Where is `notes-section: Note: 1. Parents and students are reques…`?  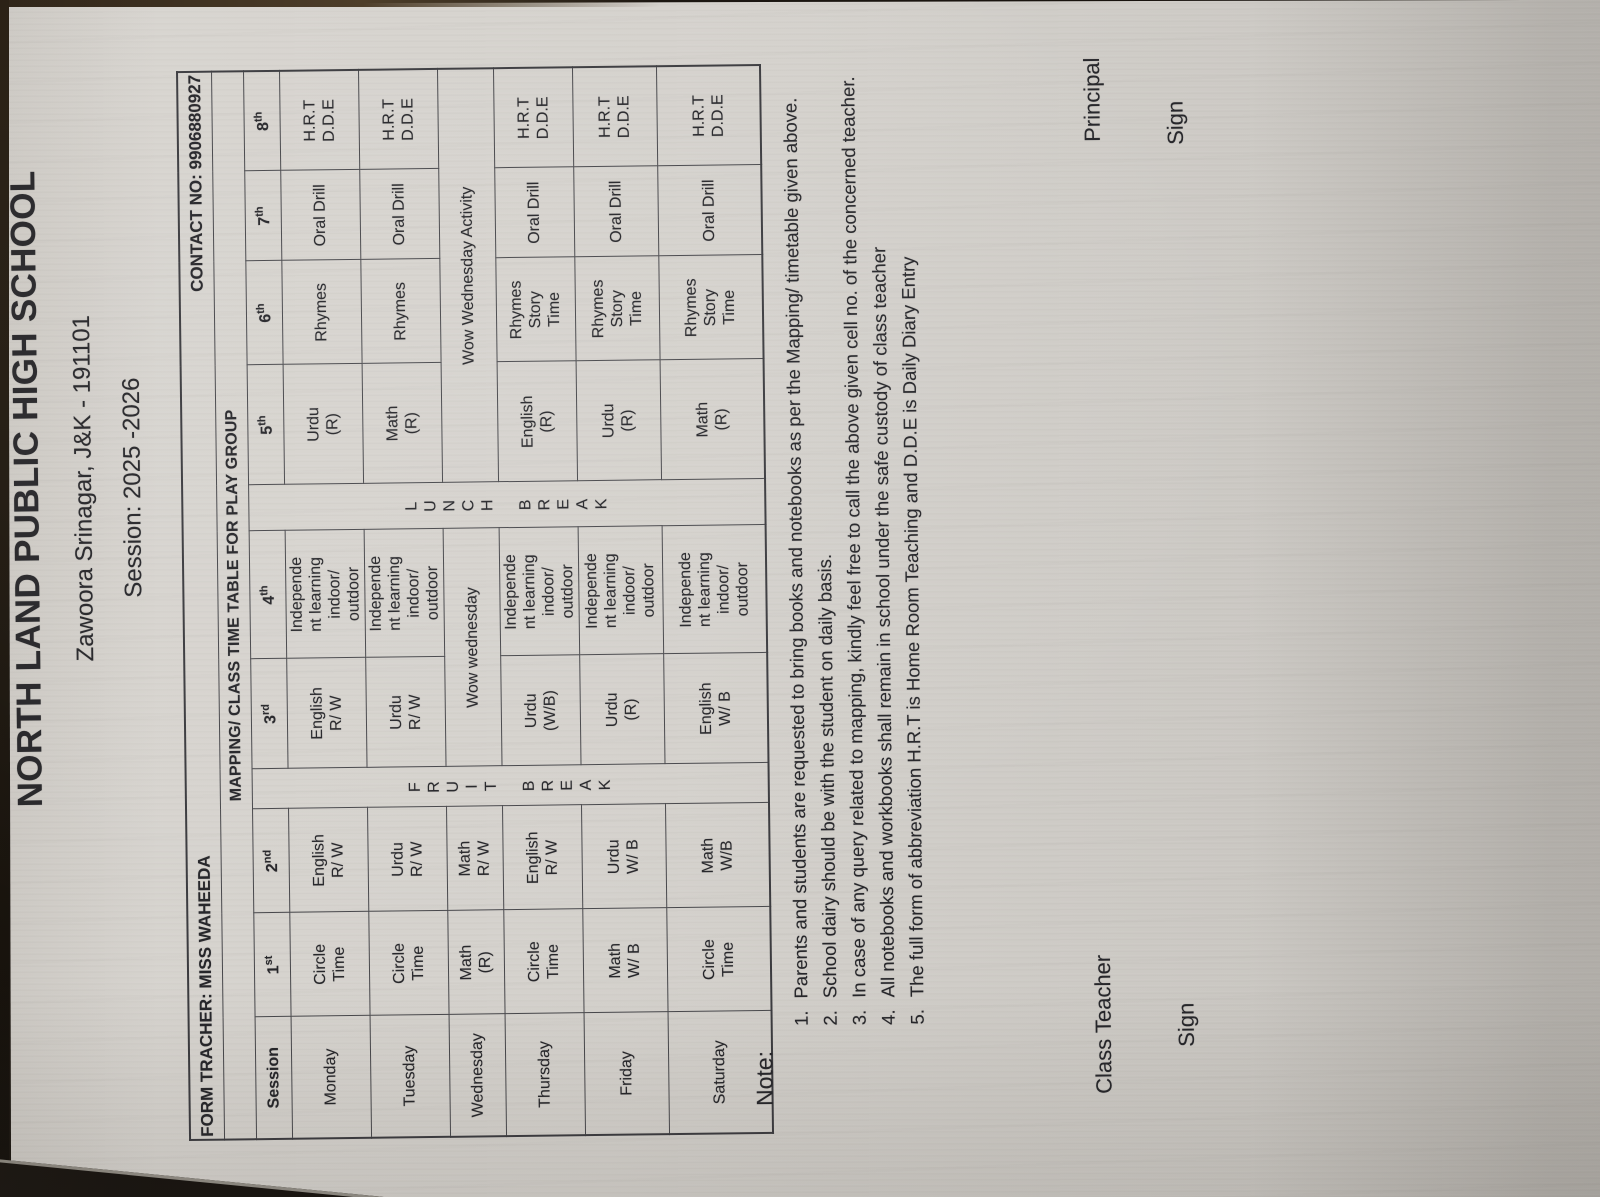
notes-section: Note: 1. Parents and students are reques… is located at coordinates (835, 562).